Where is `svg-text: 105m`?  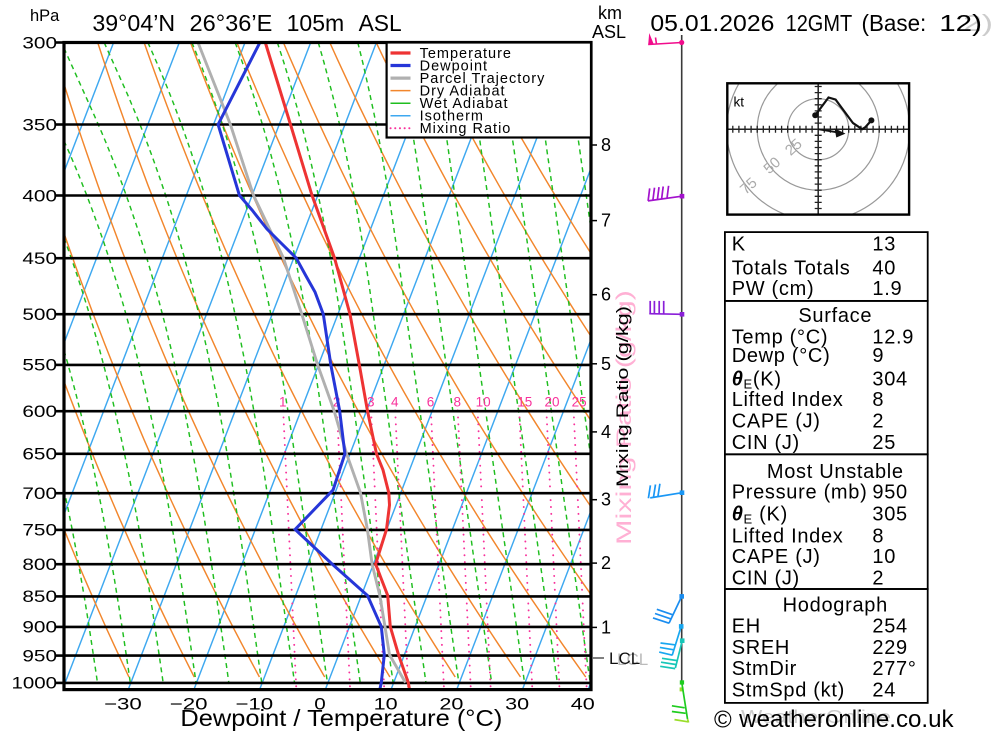
svg-text: 105m is located at coordinates (316, 23).